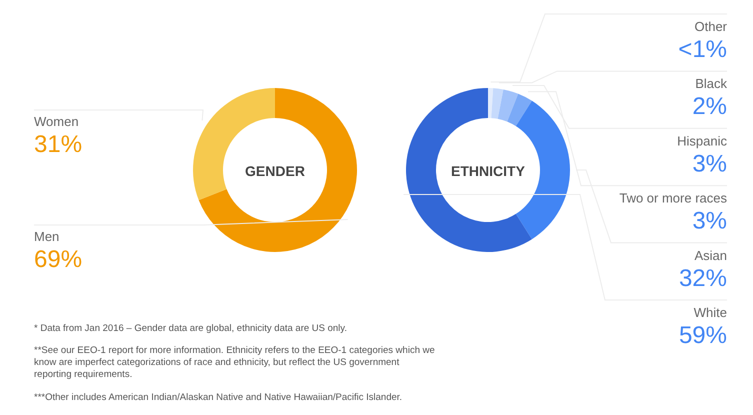  What do you see at coordinates (702, 335) in the screenshot?
I see `data-label: 59%` at bounding box center [702, 335].